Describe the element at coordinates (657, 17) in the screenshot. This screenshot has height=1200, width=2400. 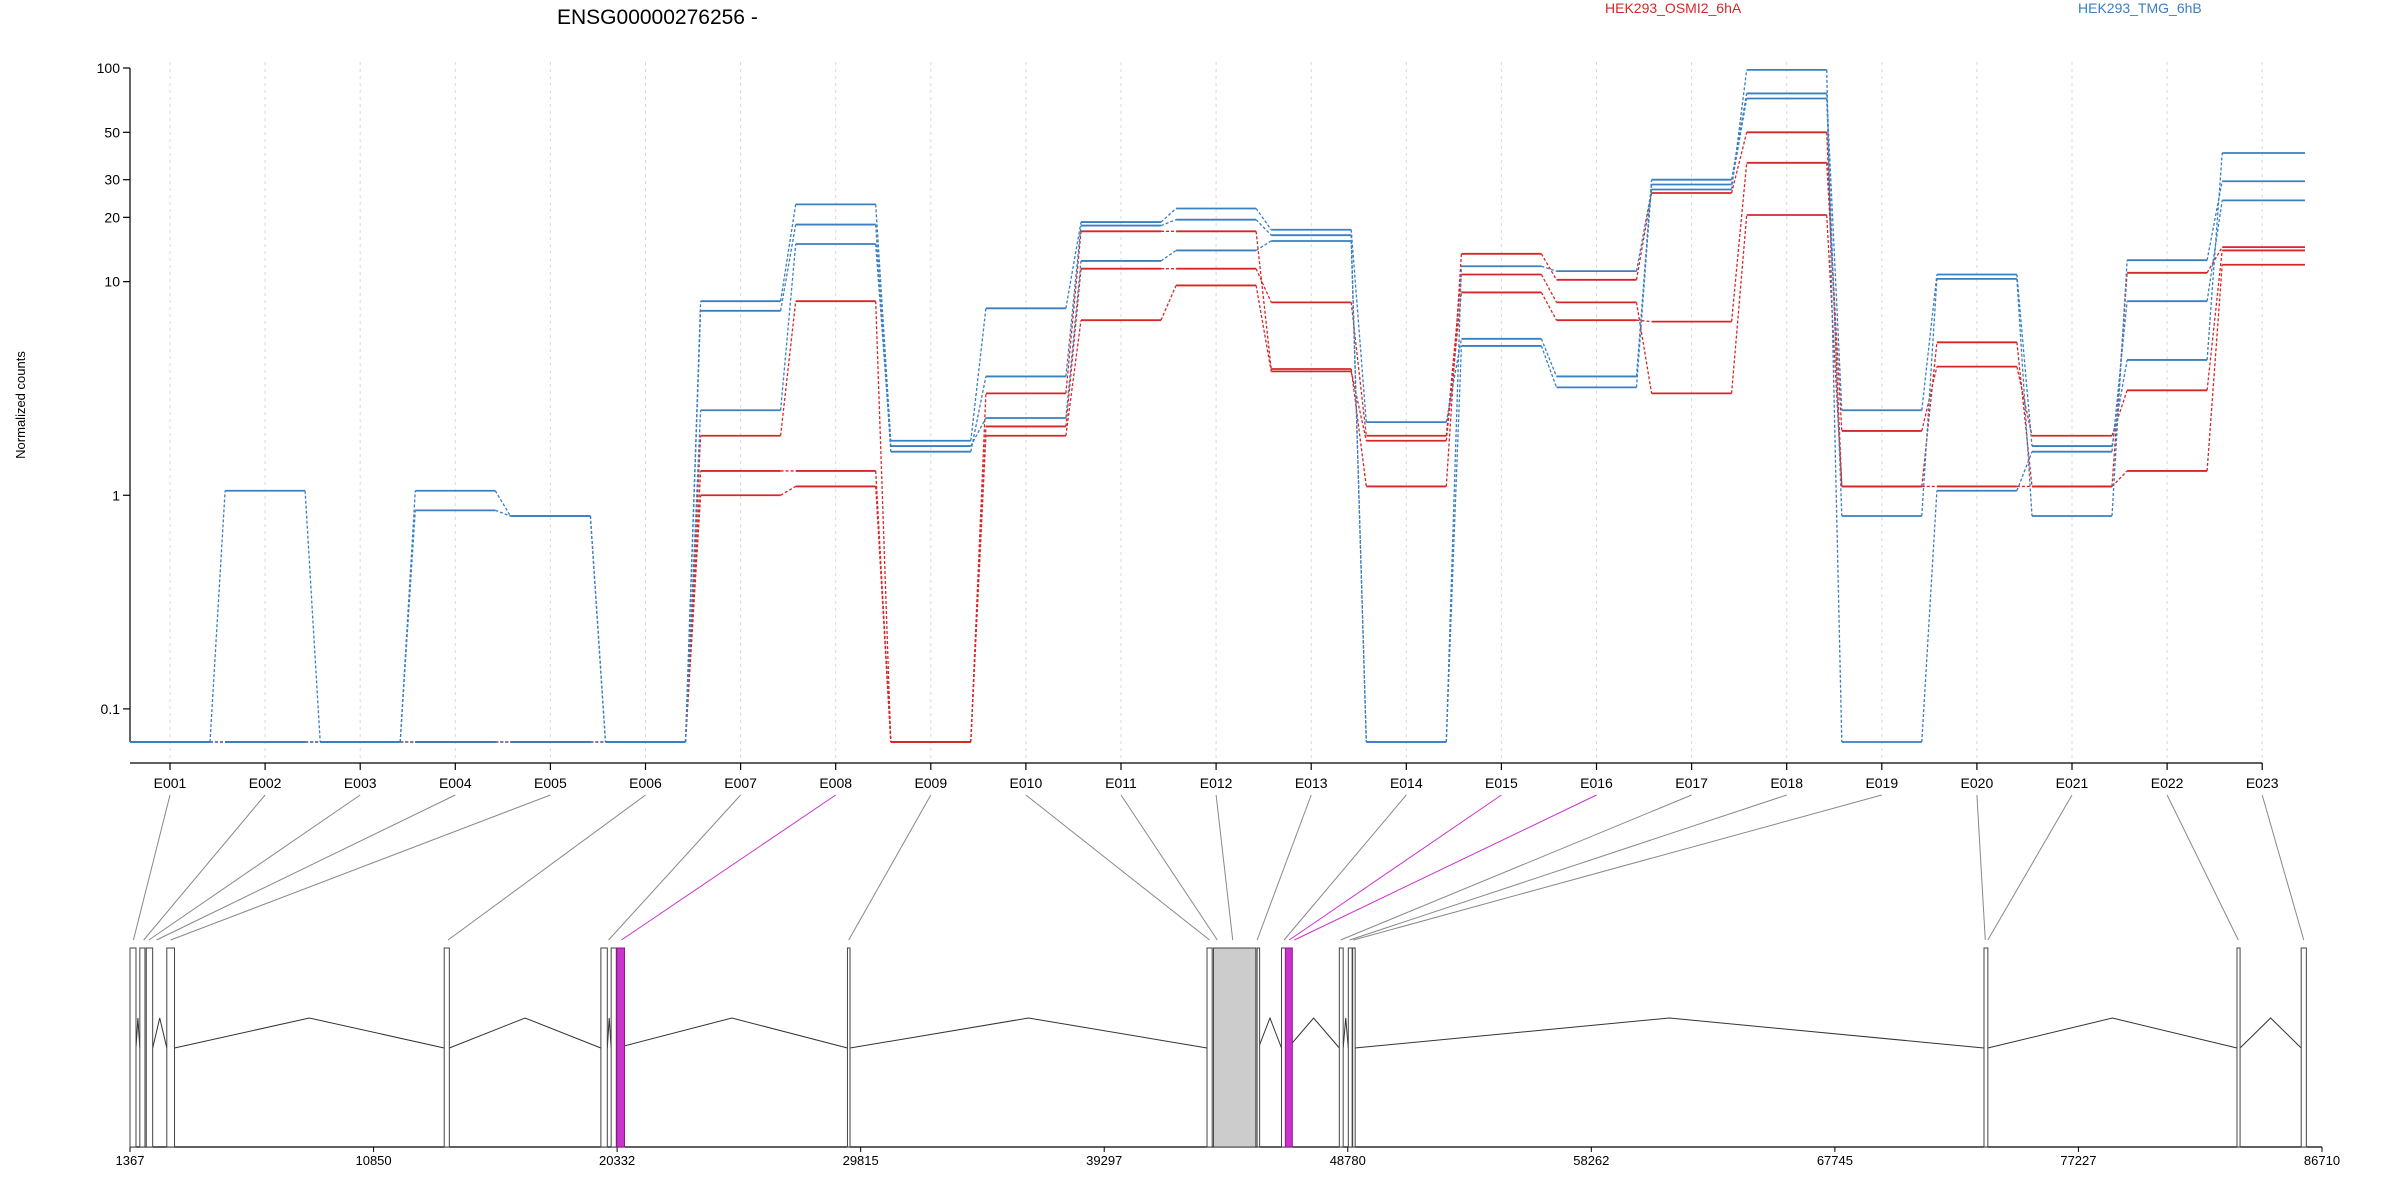
I see `chart-title: ENSG00000276256 -` at that location.